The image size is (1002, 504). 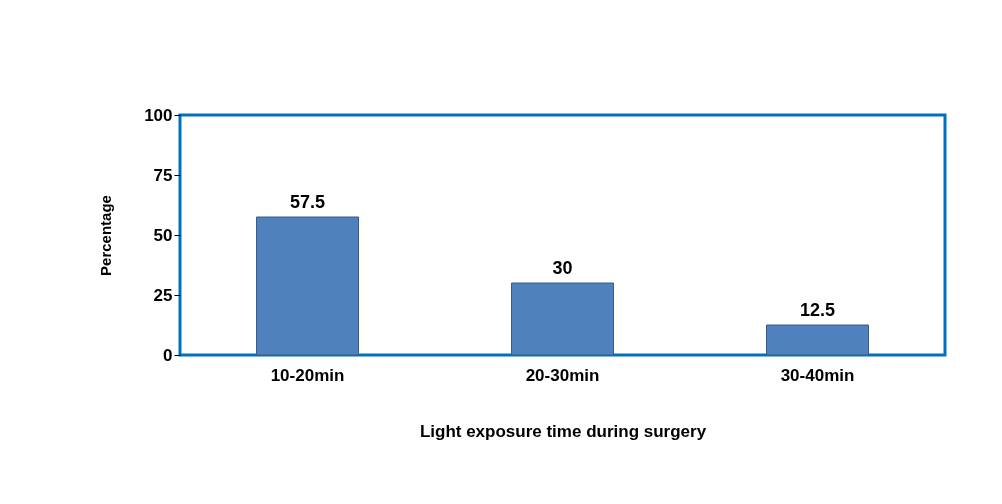 I want to click on y-axis-title: Percentage, so click(x=106, y=235).